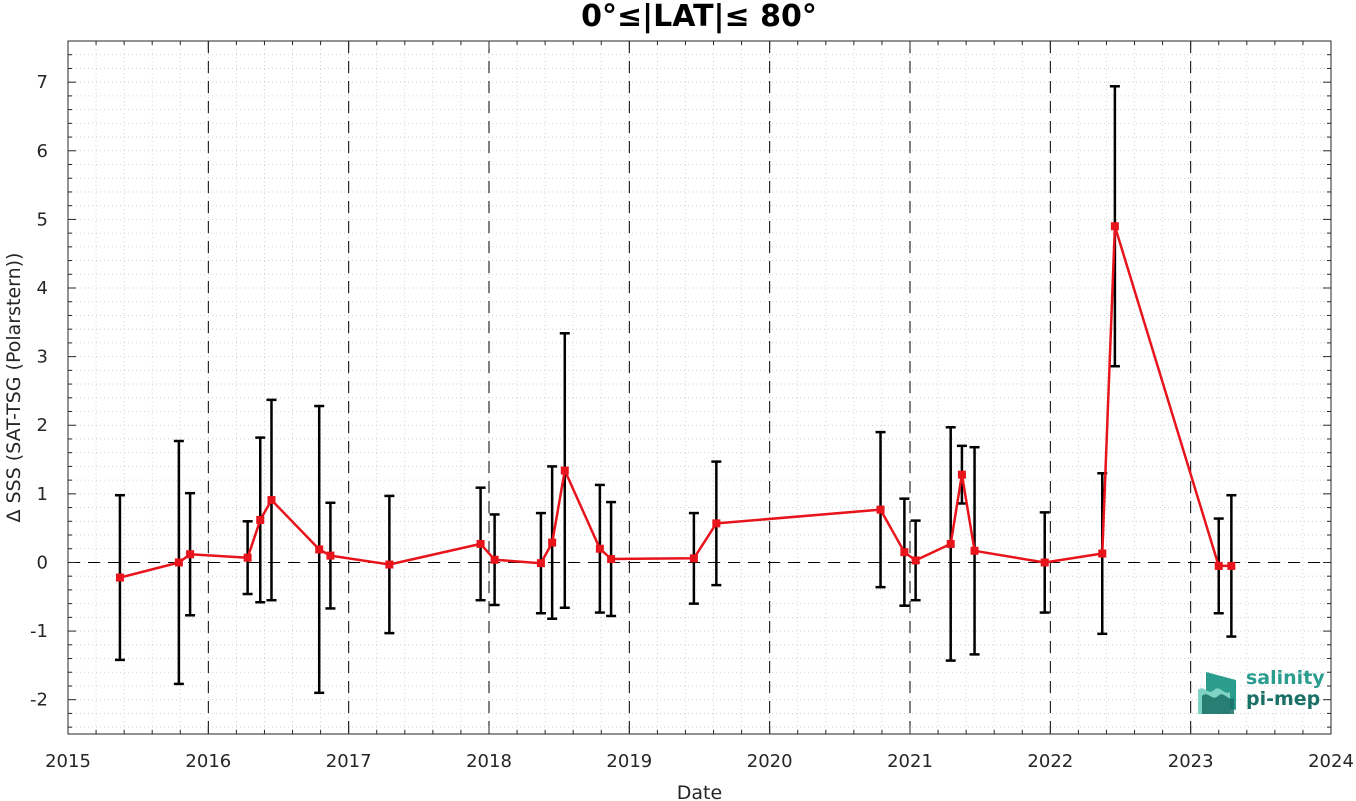 The width and height of the screenshot is (1356, 801). Describe the element at coordinates (42, 82) in the screenshot. I see `y-tick-label: 7` at that location.